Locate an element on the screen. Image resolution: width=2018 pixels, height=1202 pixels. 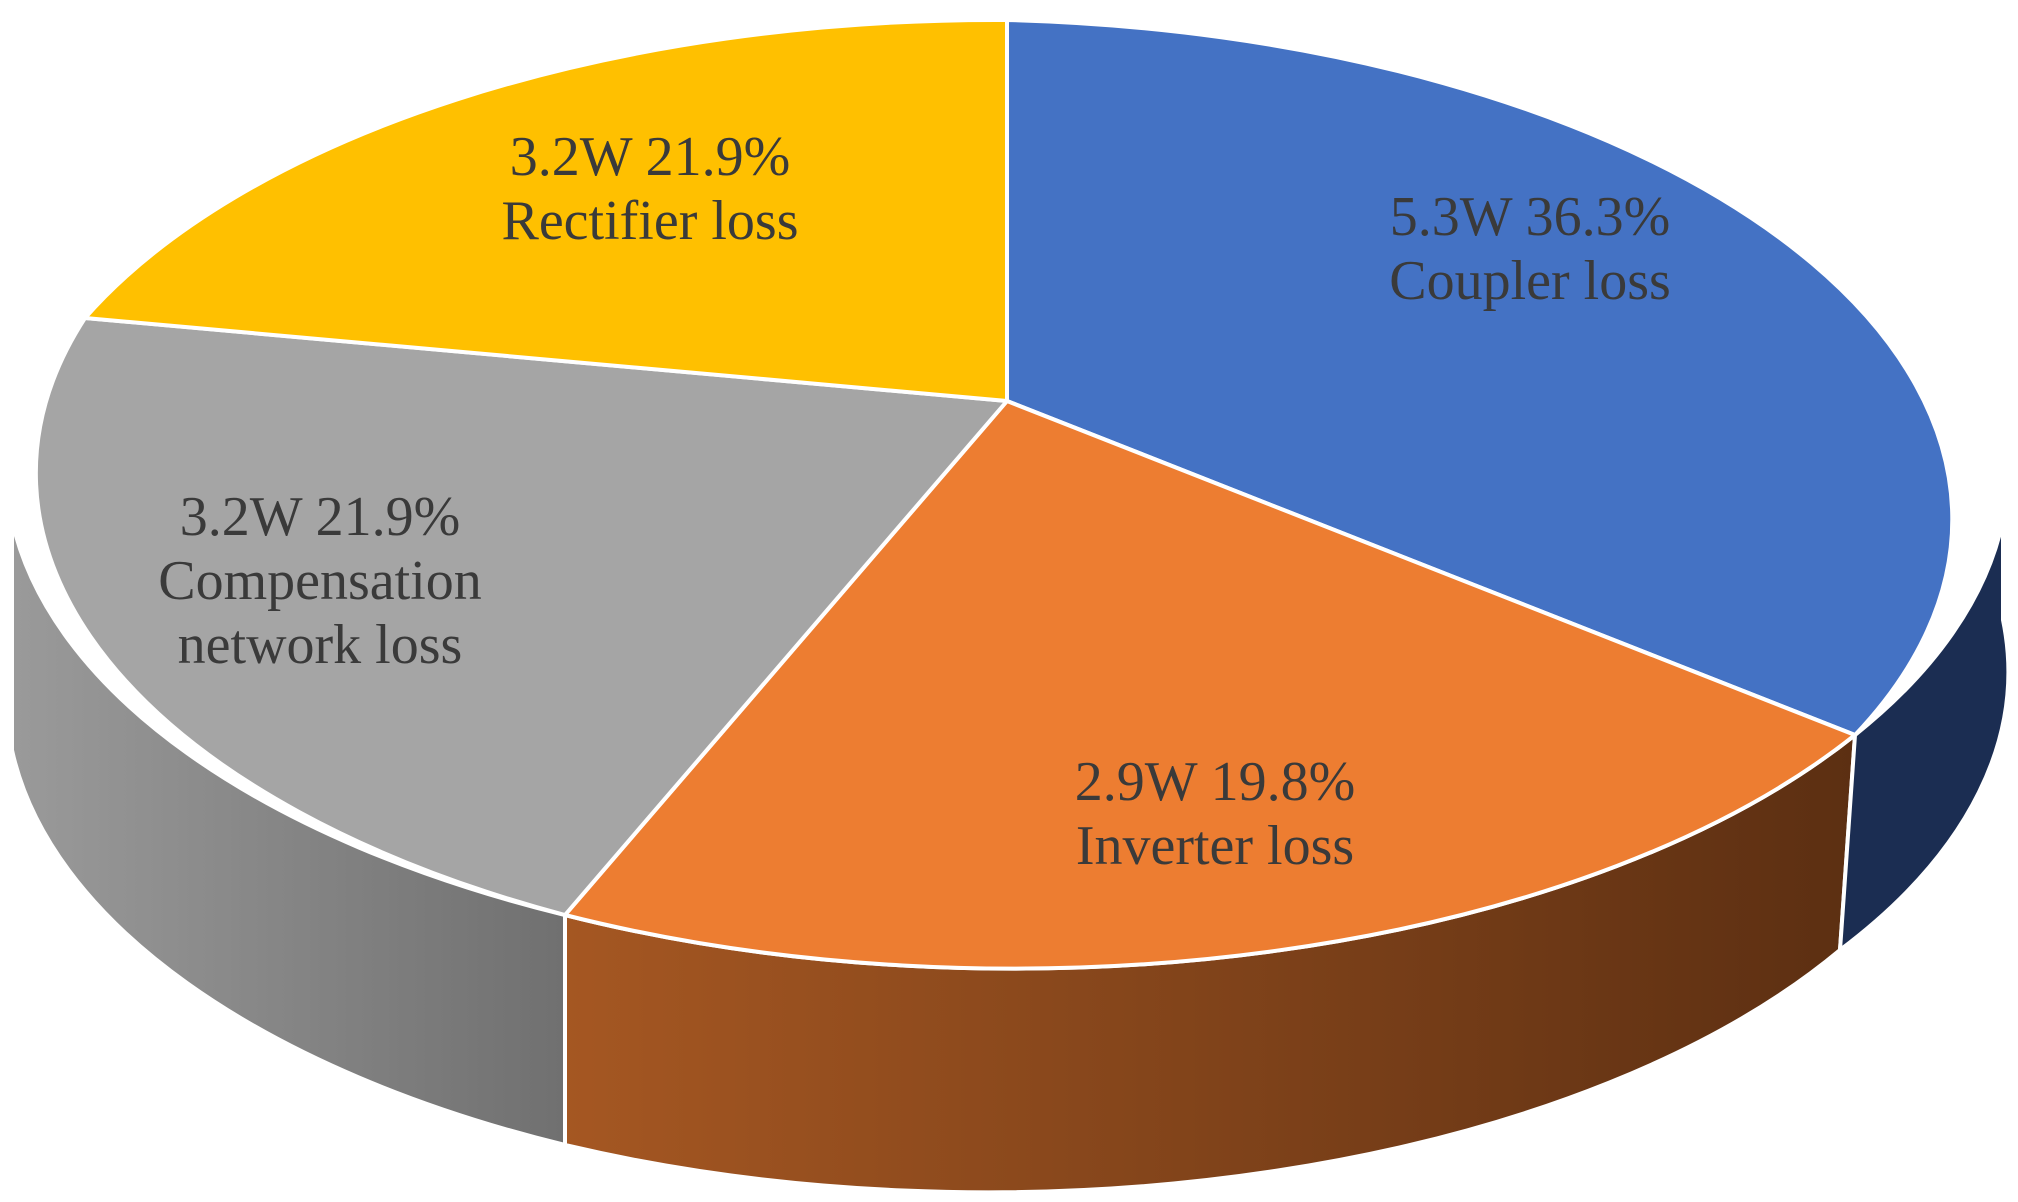
slice-side-coupler is located at coordinates (1924, 737).